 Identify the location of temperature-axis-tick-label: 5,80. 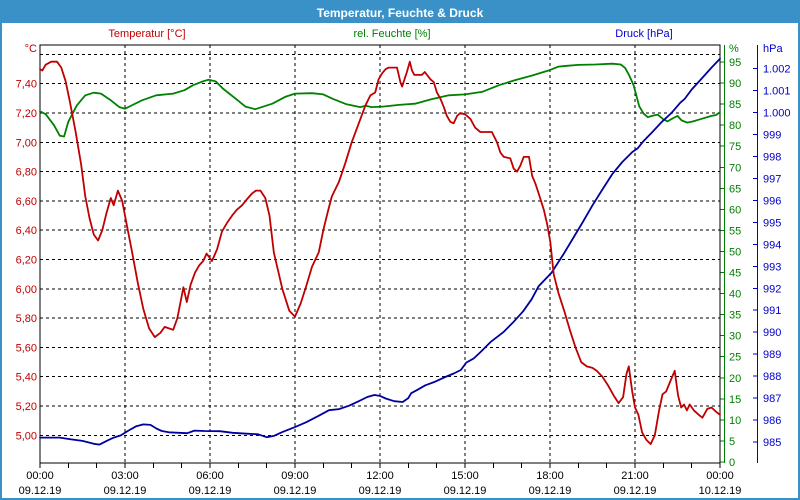
(26, 319).